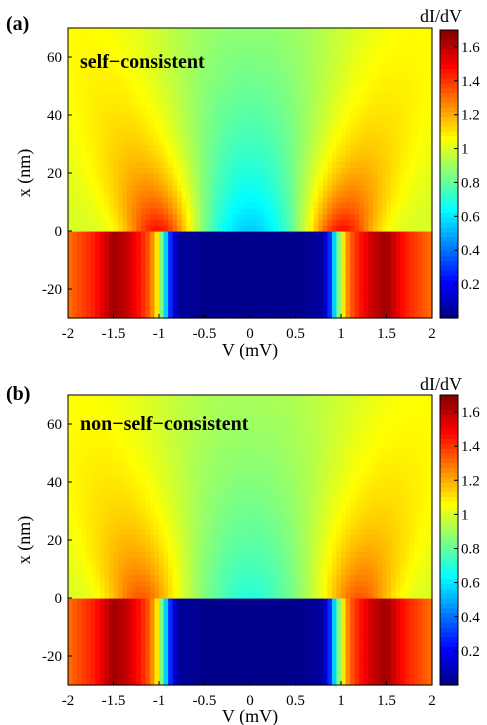  What do you see at coordinates (205, 334) in the screenshot?
I see `x-tick-label: -0.5` at bounding box center [205, 334].